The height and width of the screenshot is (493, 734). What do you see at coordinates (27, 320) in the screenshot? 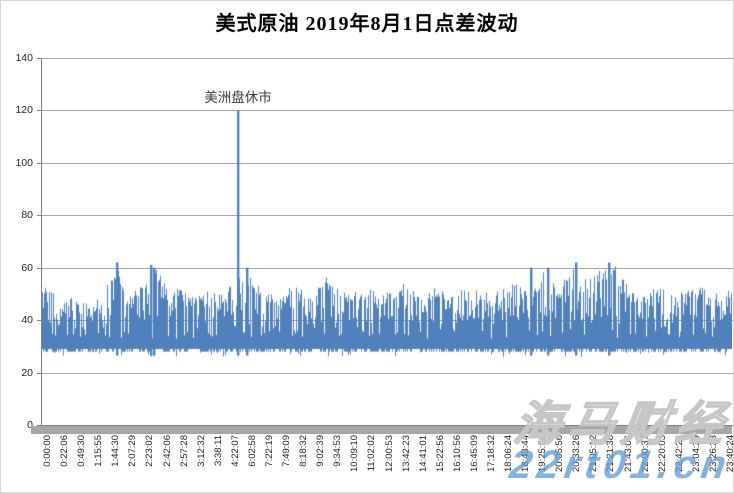
I see `y-tick-label: 40` at bounding box center [27, 320].